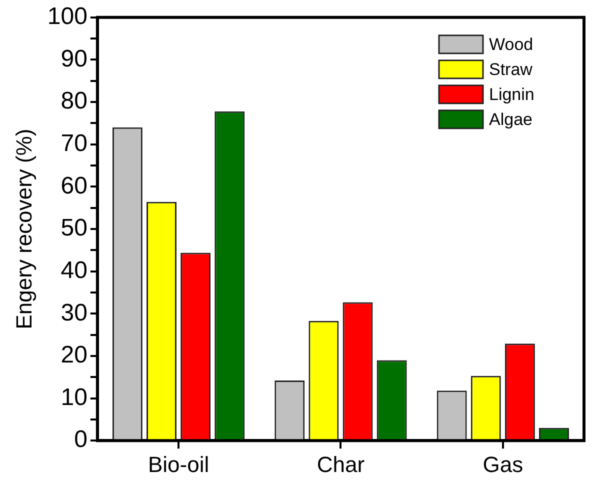 This screenshot has width=592, height=489. Describe the element at coordinates (74, 101) in the screenshot. I see `y-tick-label: 80` at that location.